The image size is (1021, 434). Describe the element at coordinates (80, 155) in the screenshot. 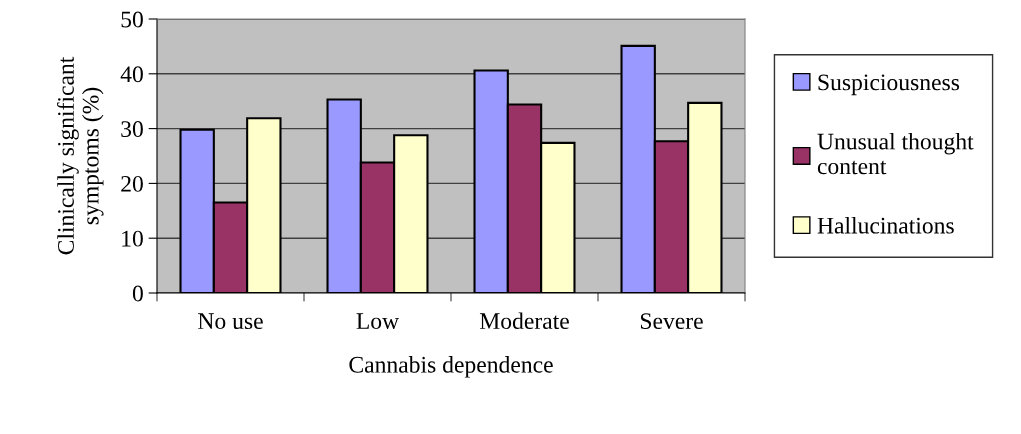

I see `y-axis-title: Clinically significant symptoms (%)` at that location.